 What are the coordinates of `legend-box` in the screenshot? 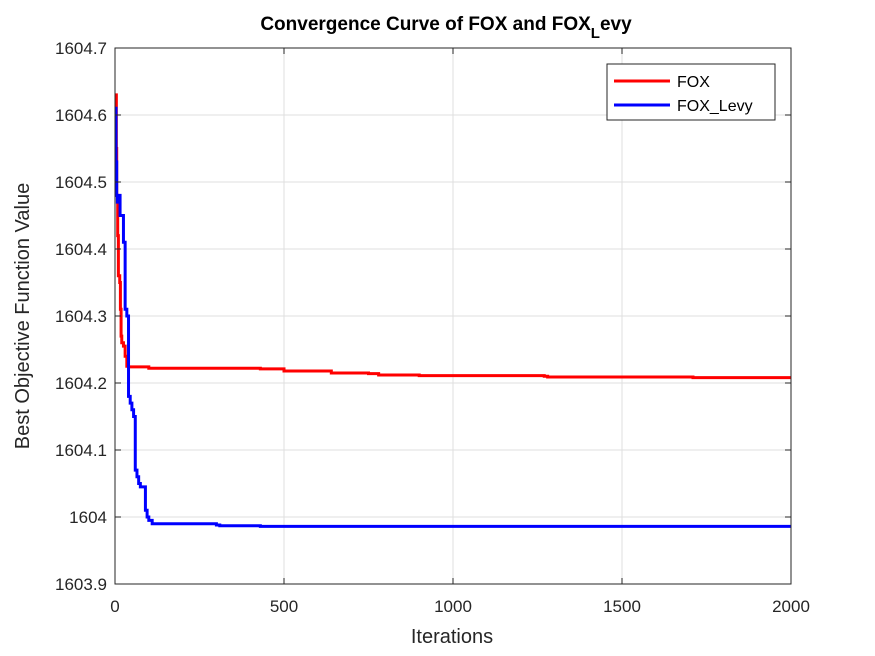 It's located at (691, 92).